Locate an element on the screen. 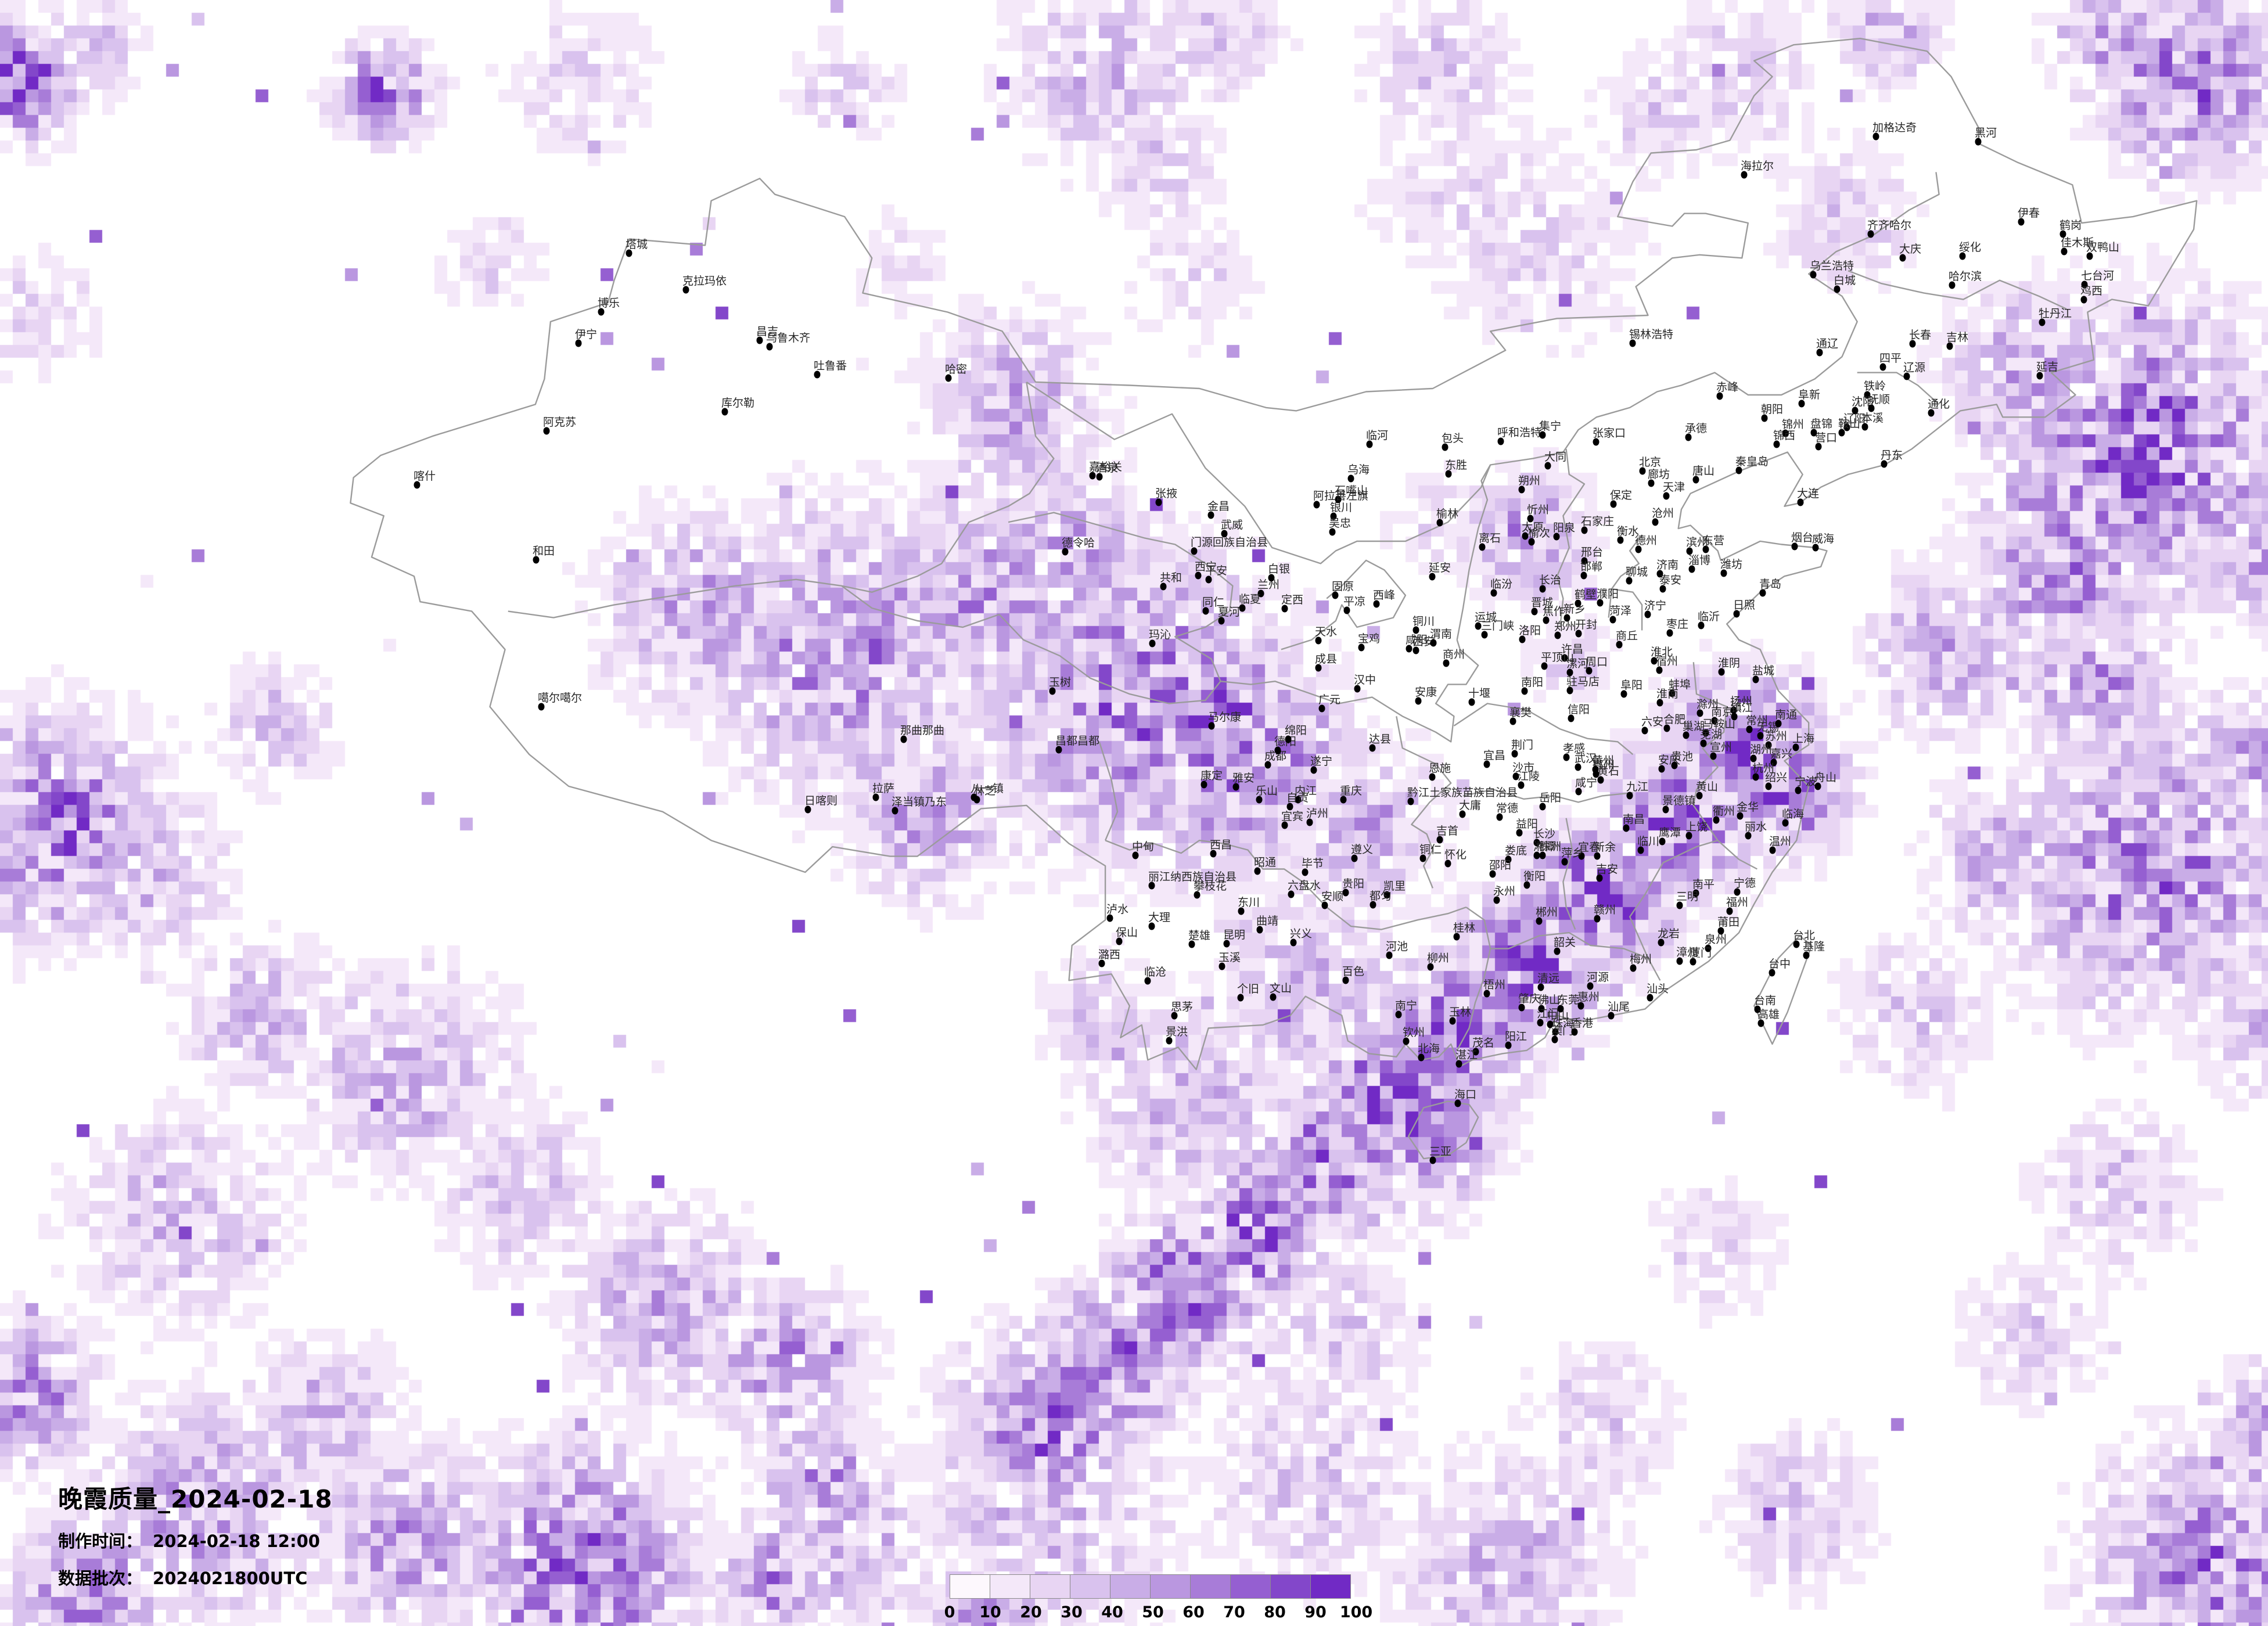 The image size is (2268, 1626). city-label: 昌都昌都 is located at coordinates (1077, 741).